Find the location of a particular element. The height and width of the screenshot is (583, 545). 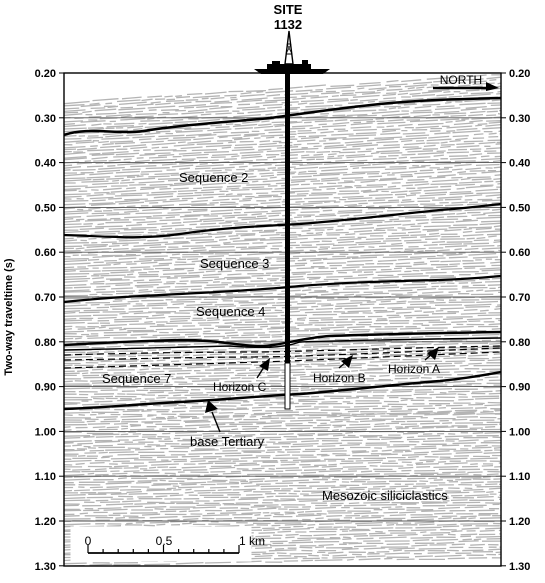

scale-label-mid: 0.5 is located at coordinates (164, 541).